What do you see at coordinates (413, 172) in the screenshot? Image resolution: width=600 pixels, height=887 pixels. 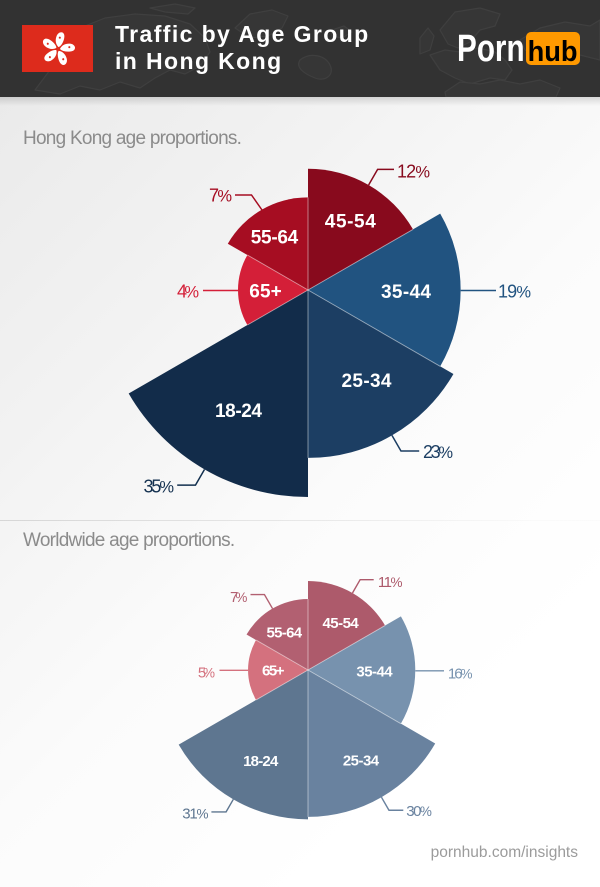 I see `svg-text: 12%` at bounding box center [413, 172].